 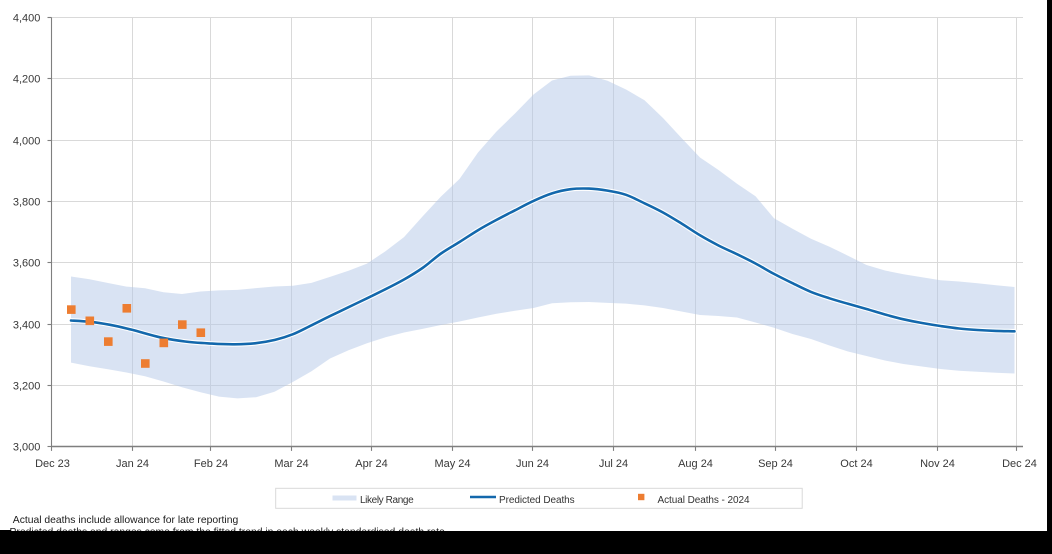 What do you see at coordinates (27, 141) in the screenshot?
I see `svg-text: 4,000` at bounding box center [27, 141].